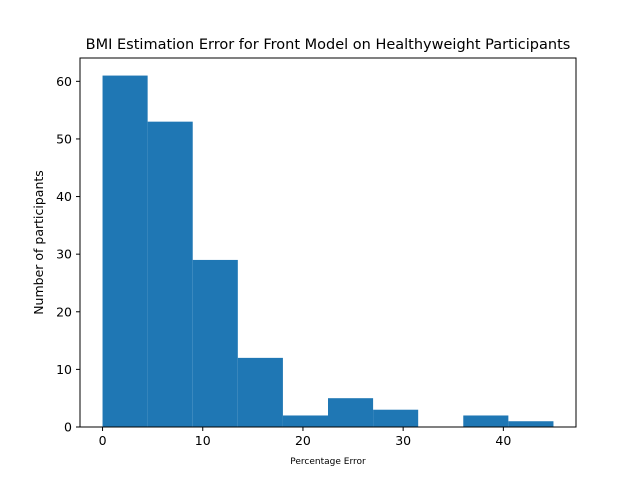 The image size is (640, 480). I want to click on y-axis-ticks: 0 10 20 30 40 50 60, so click(68, 254).